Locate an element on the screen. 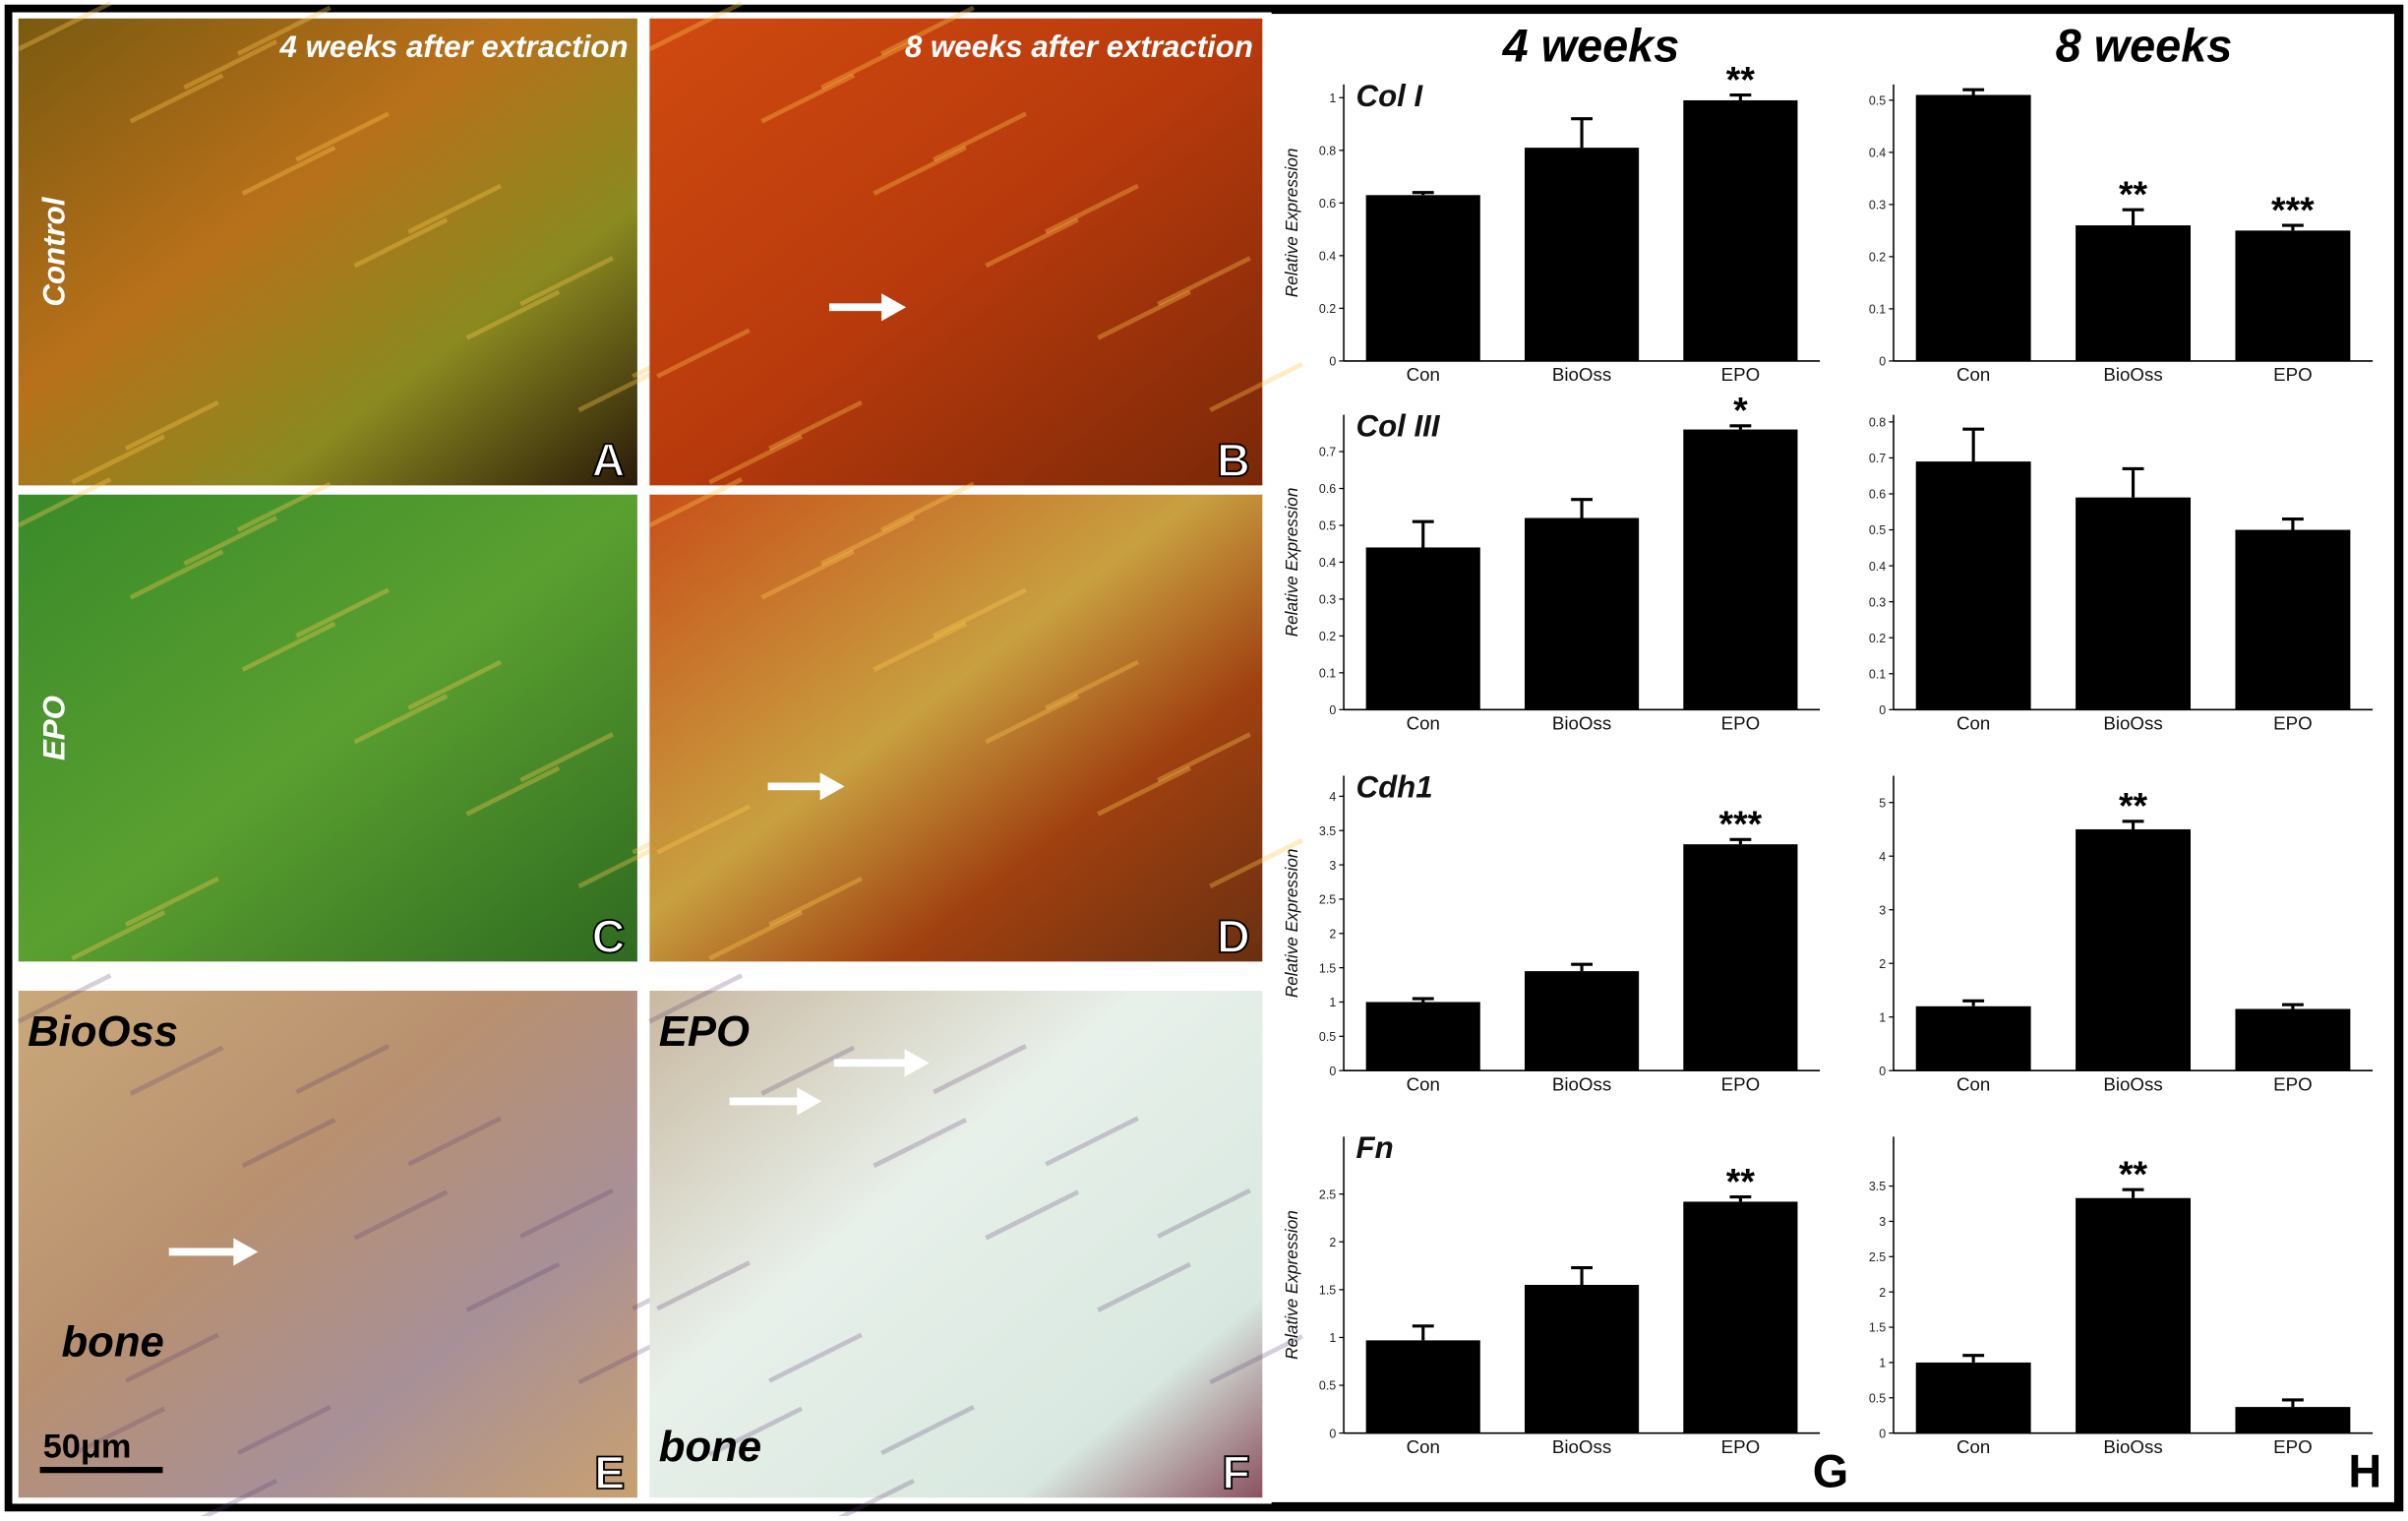  y-tick-label: 0.7 is located at coordinates (1327, 452).